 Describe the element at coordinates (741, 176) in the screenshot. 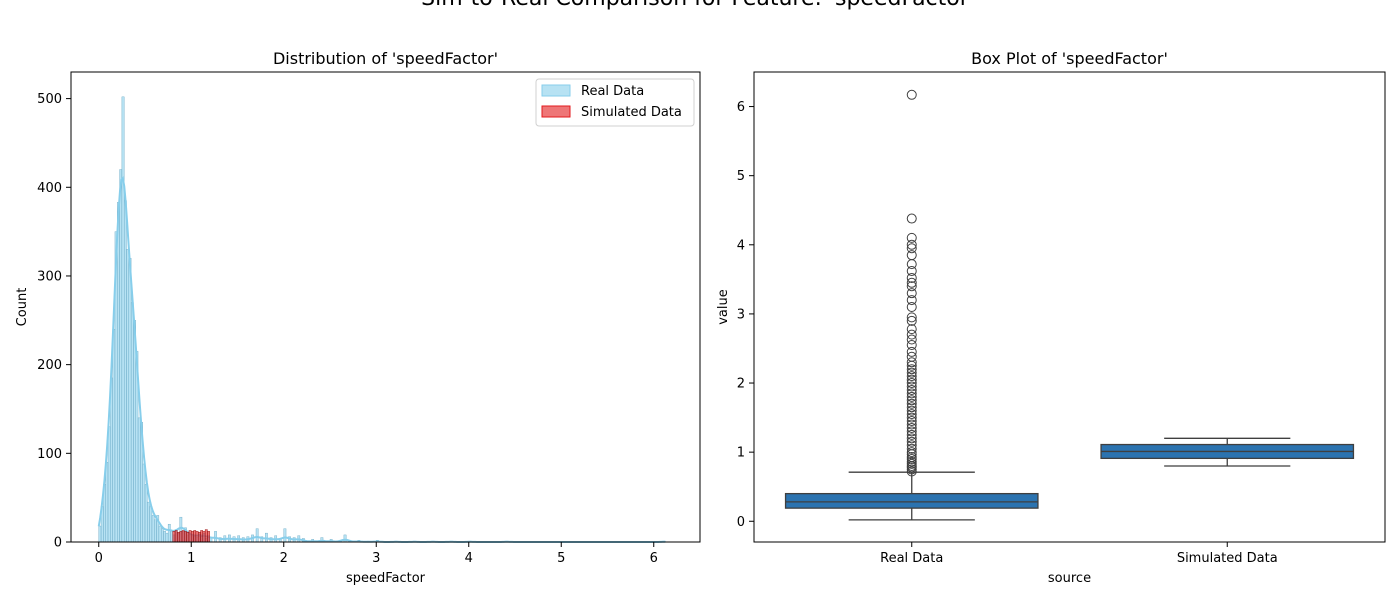

I see `boxplot-y-tick-label: 5` at that location.